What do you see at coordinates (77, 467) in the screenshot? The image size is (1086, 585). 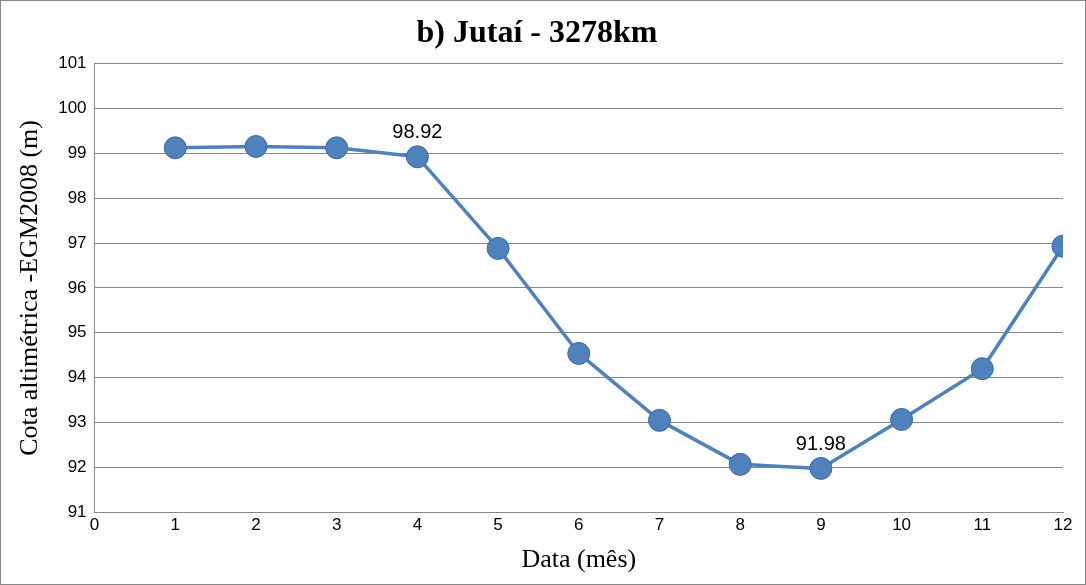 I see `y-tick-label: 92` at bounding box center [77, 467].